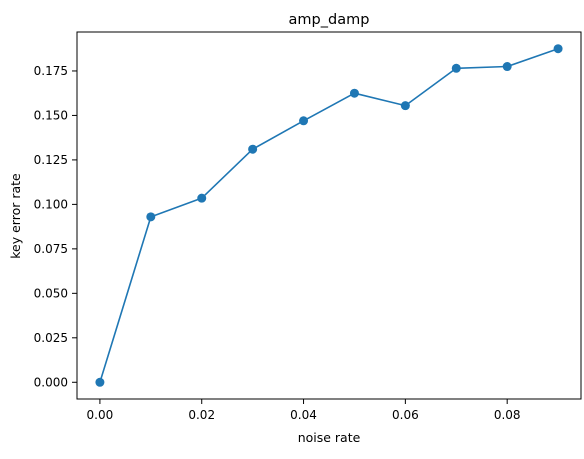  I want to click on x-tick-label: 0.00, so click(100, 415).